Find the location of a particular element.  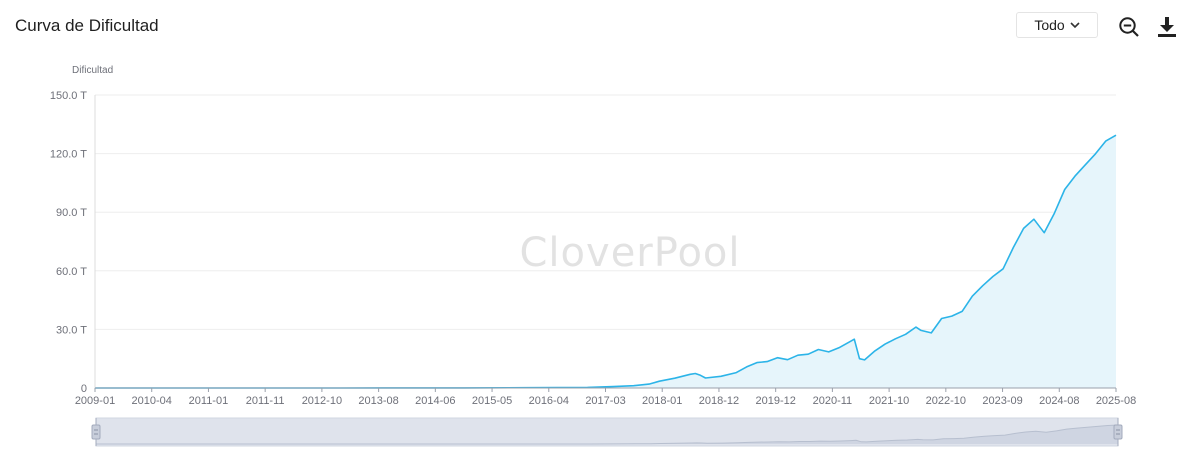

chevron-down-icon is located at coordinates (1075, 25).